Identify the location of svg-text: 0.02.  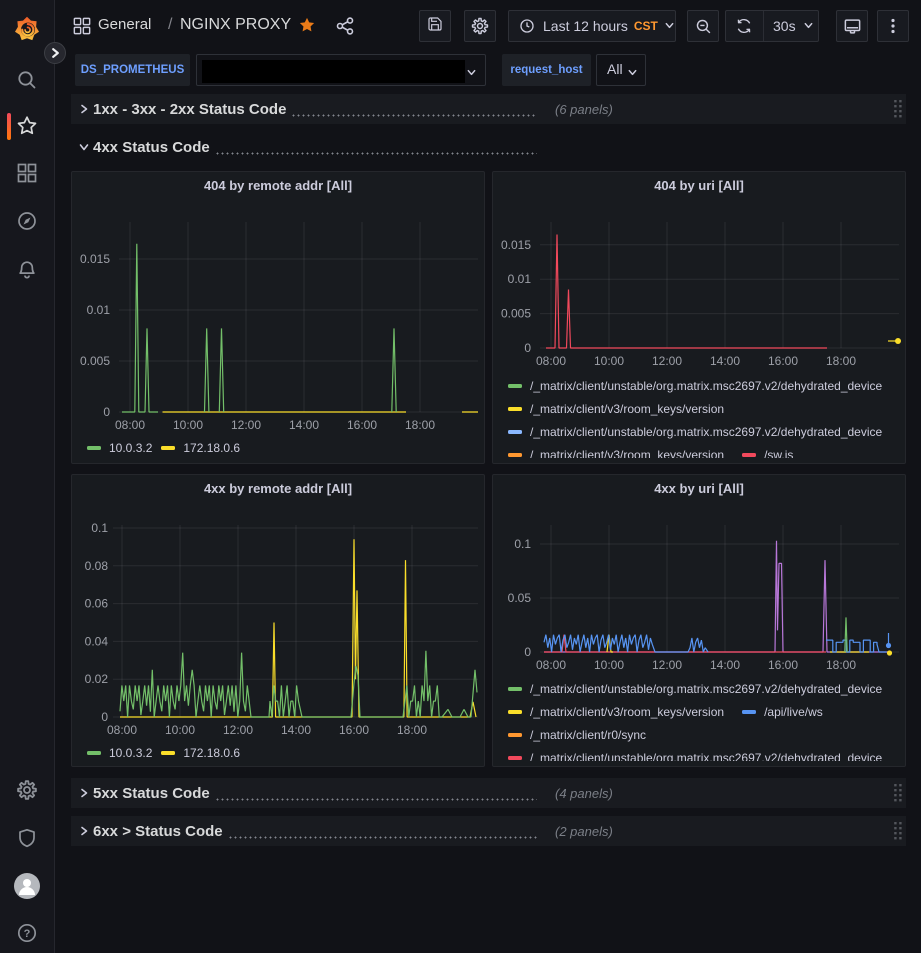
(97, 679).